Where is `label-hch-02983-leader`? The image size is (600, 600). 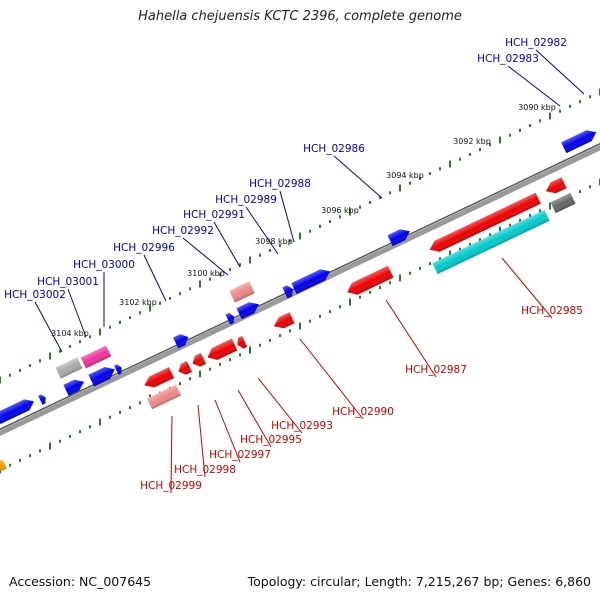 label-hch-02983-leader is located at coordinates (534, 86).